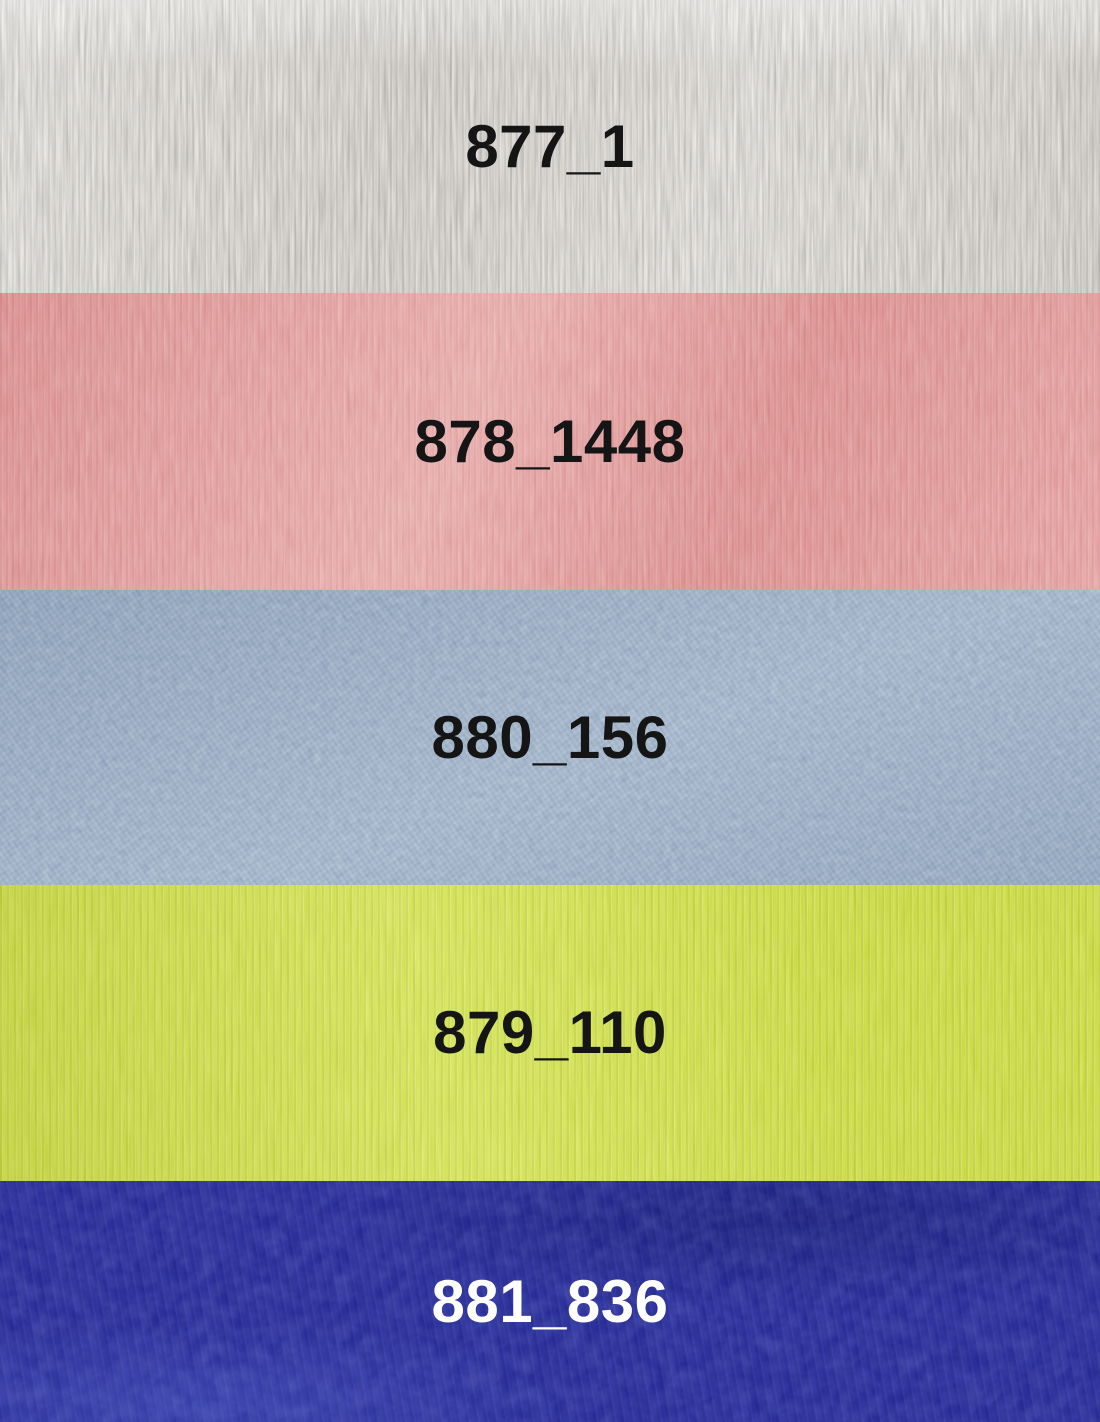 This screenshot has width=1100, height=1422. I want to click on swatch-label: 881_836, so click(550, 1301).